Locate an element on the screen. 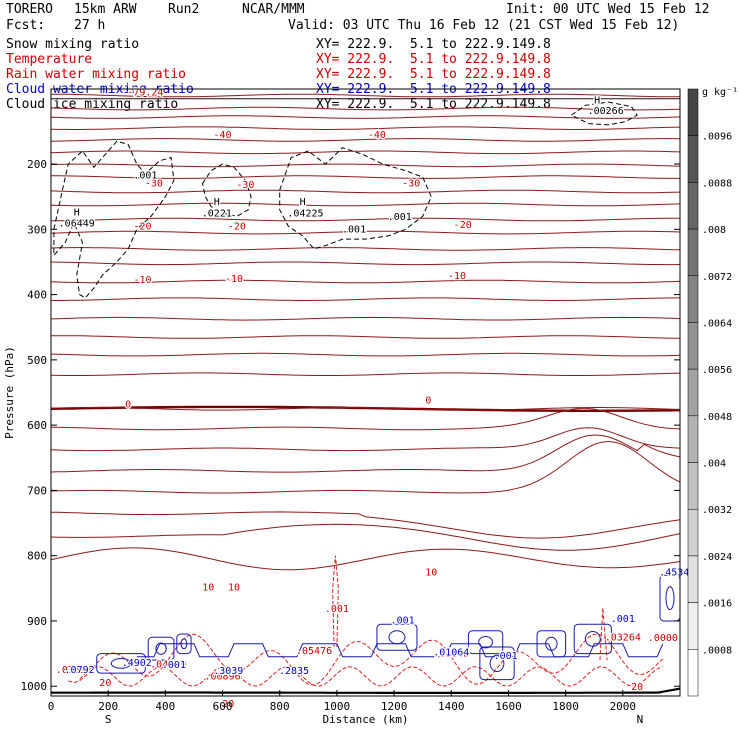 The width and height of the screenshot is (740, 740). colorbar-tick-label: .004 is located at coordinates (714, 464).